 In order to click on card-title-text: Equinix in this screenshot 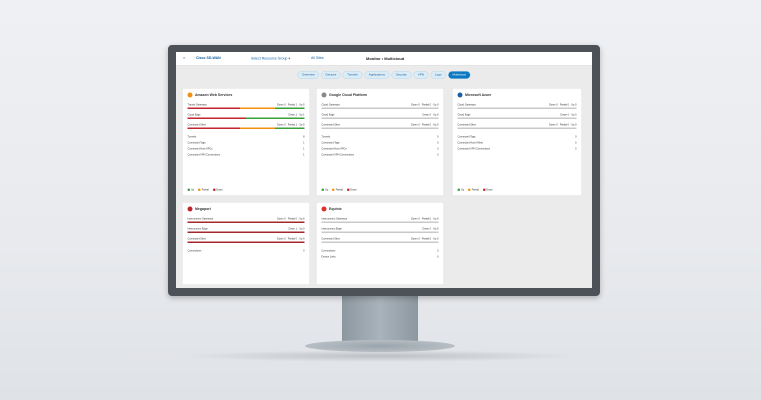, I will do `click(335, 209)`.